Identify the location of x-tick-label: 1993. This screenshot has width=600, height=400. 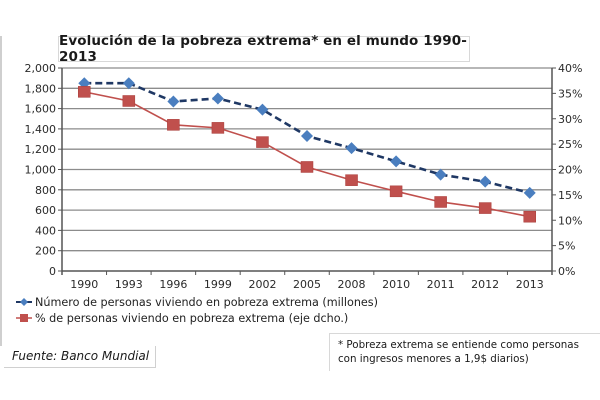
(129, 284).